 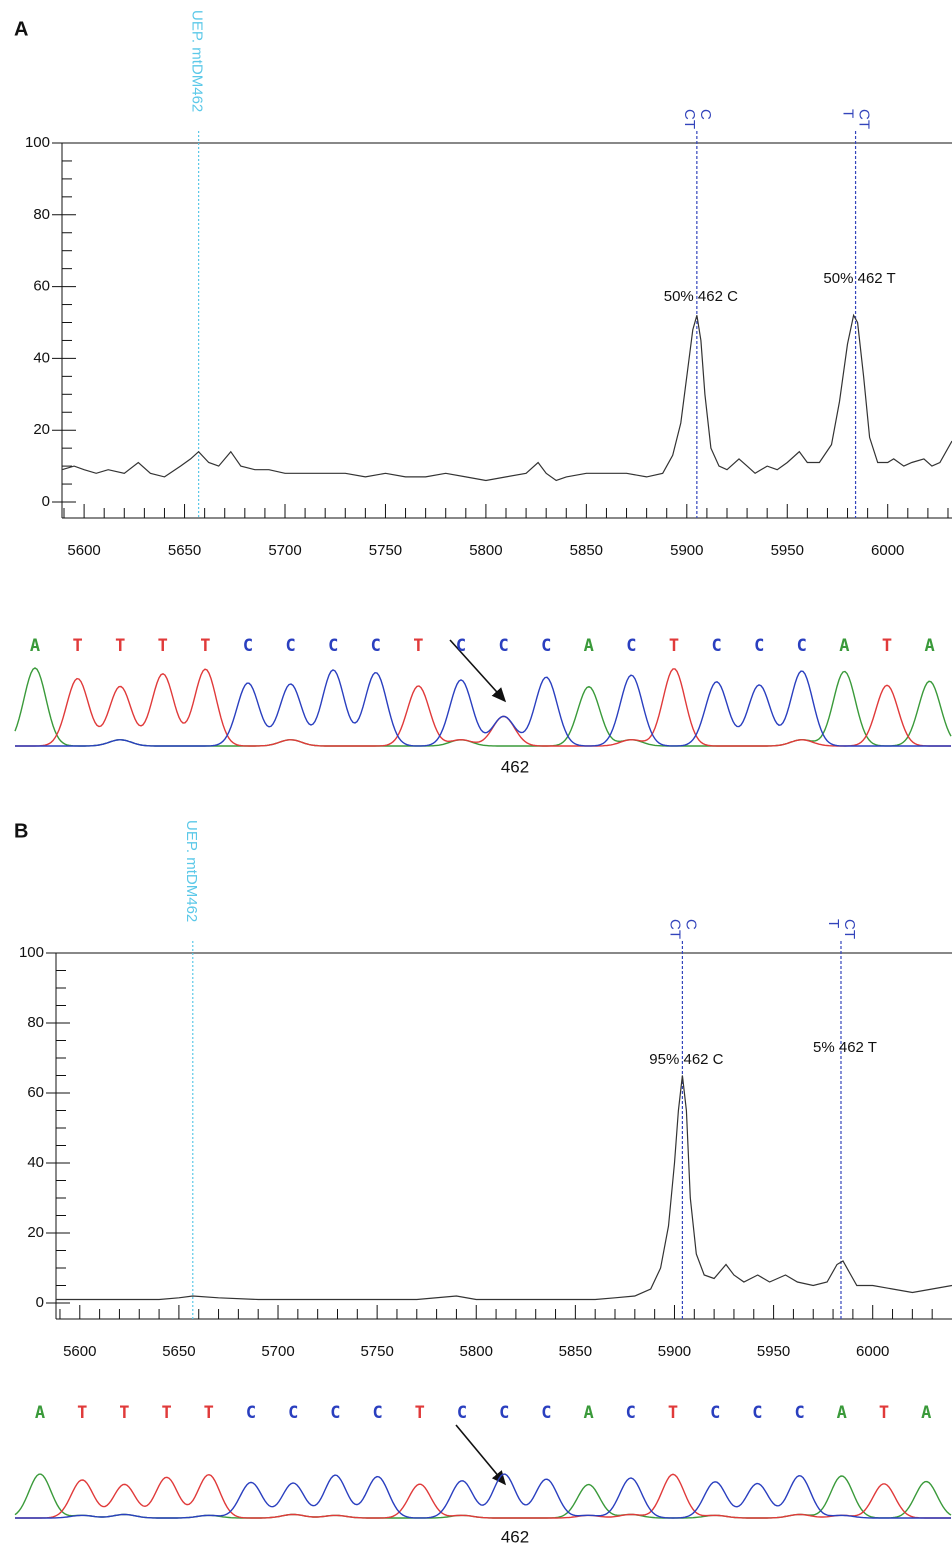 I want to click on arrow, so click(x=481, y=1455).